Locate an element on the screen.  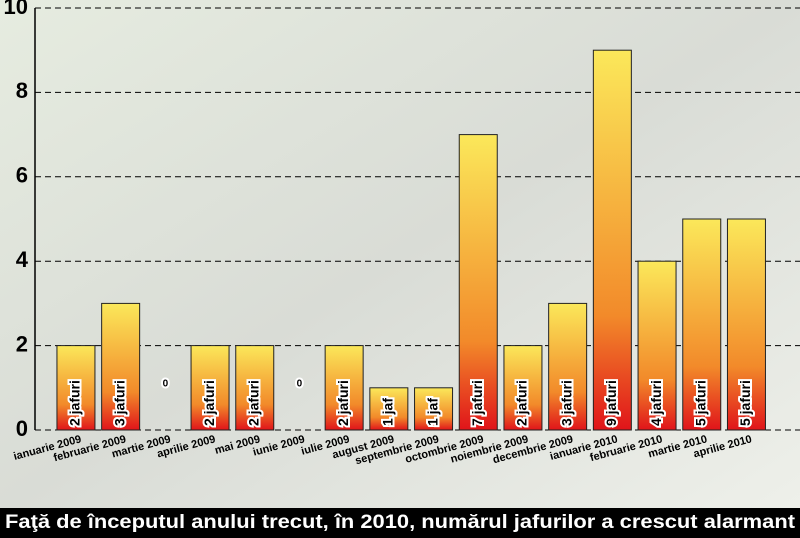
y-tick-label: 4 is located at coordinates (22, 259).